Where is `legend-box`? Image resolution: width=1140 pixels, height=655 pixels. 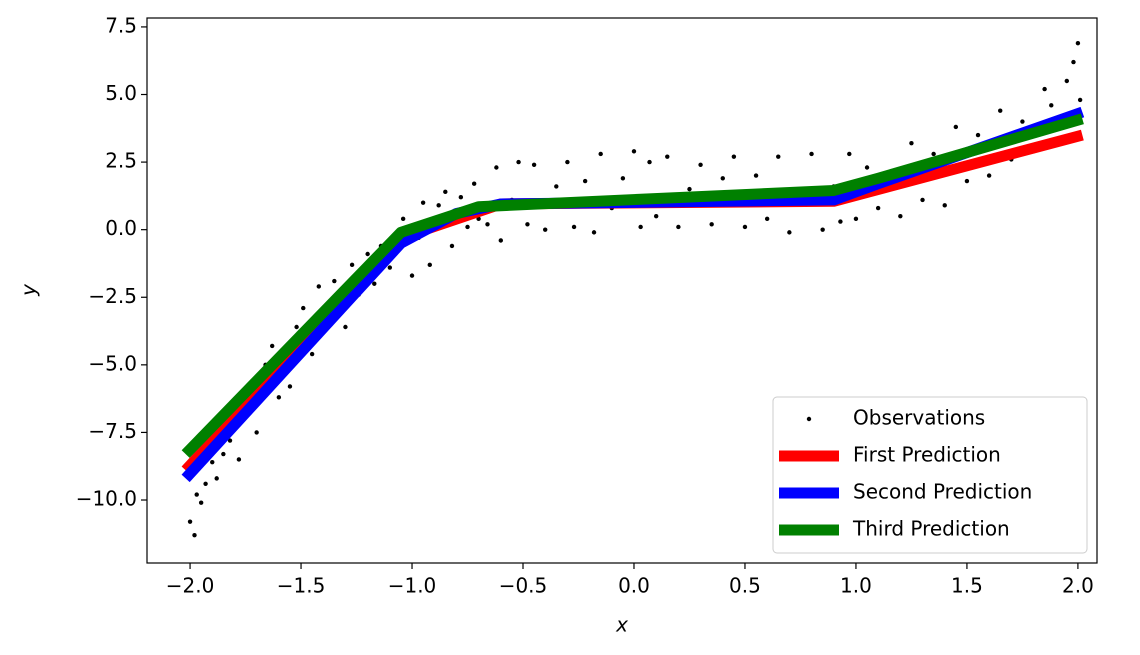
legend-box is located at coordinates (930, 475).